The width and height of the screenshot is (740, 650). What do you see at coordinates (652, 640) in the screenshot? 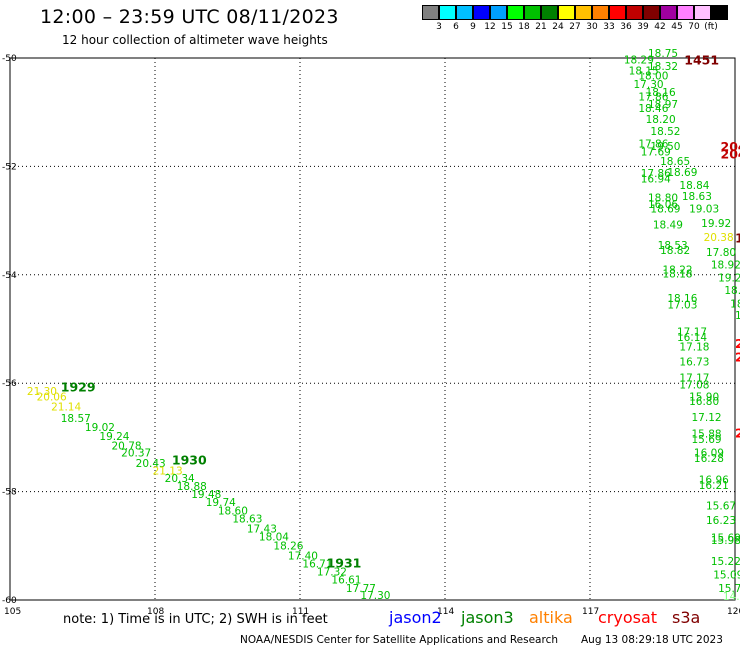
I see `timestamp-text: Aug 13 08:29:18 UTC 2023` at bounding box center [652, 640].